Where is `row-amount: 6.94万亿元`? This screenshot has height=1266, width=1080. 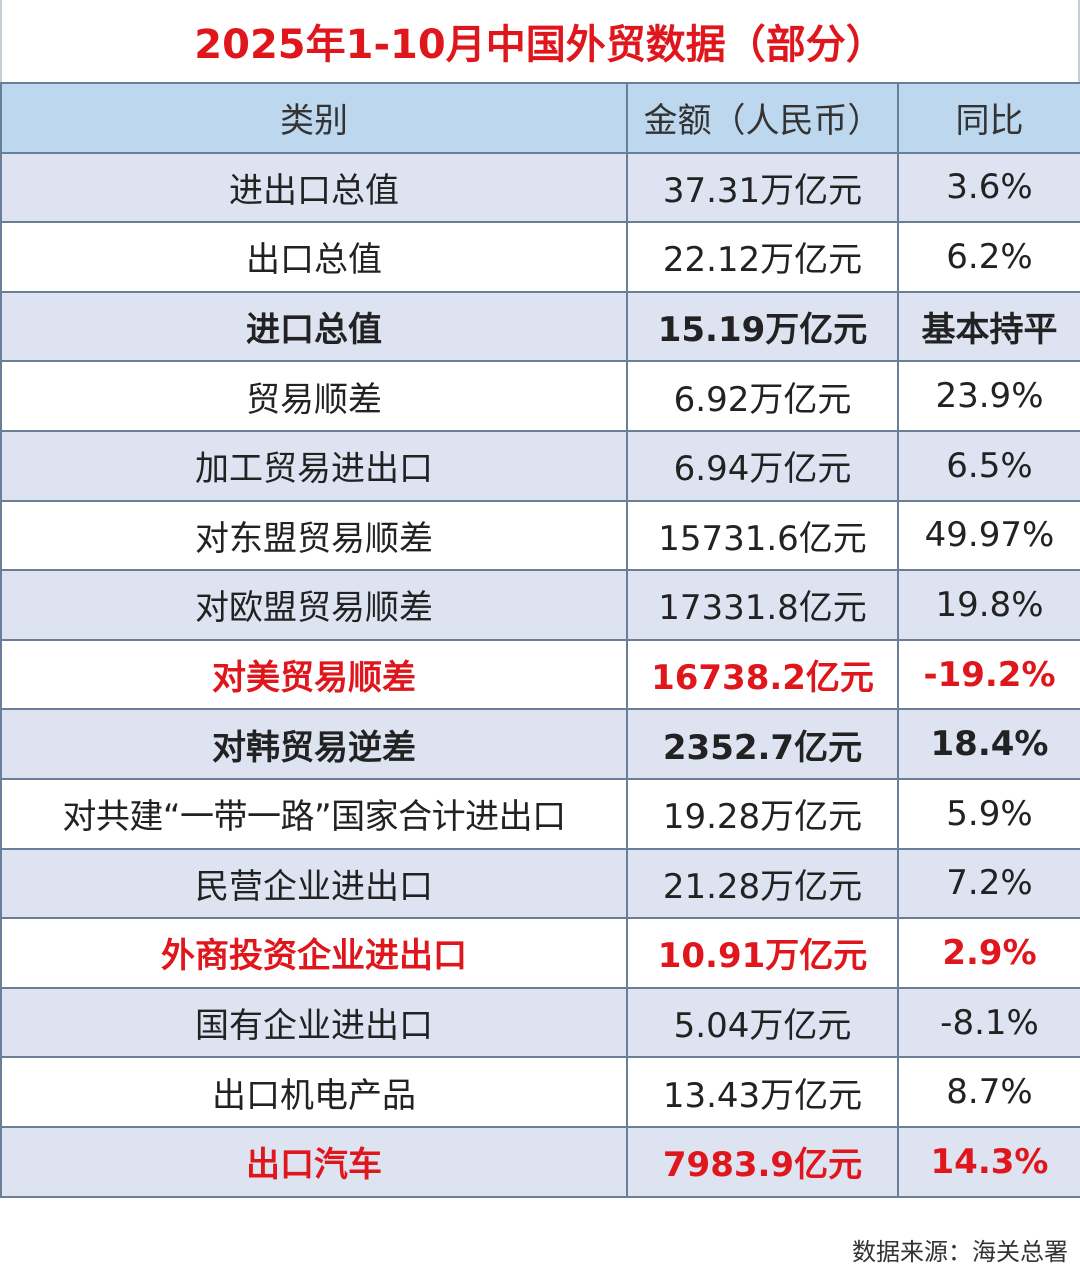 row-amount: 6.94万亿元 is located at coordinates (762, 465).